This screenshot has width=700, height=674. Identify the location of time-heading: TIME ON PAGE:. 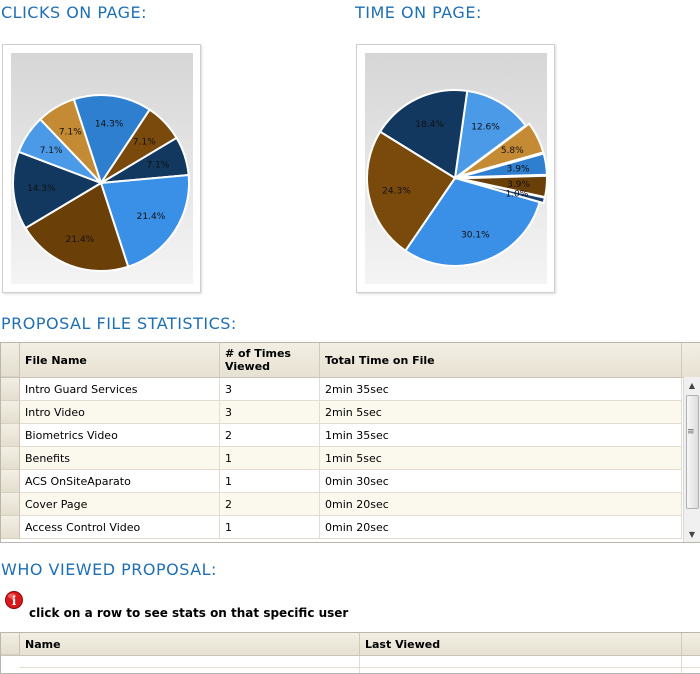
(418, 12).